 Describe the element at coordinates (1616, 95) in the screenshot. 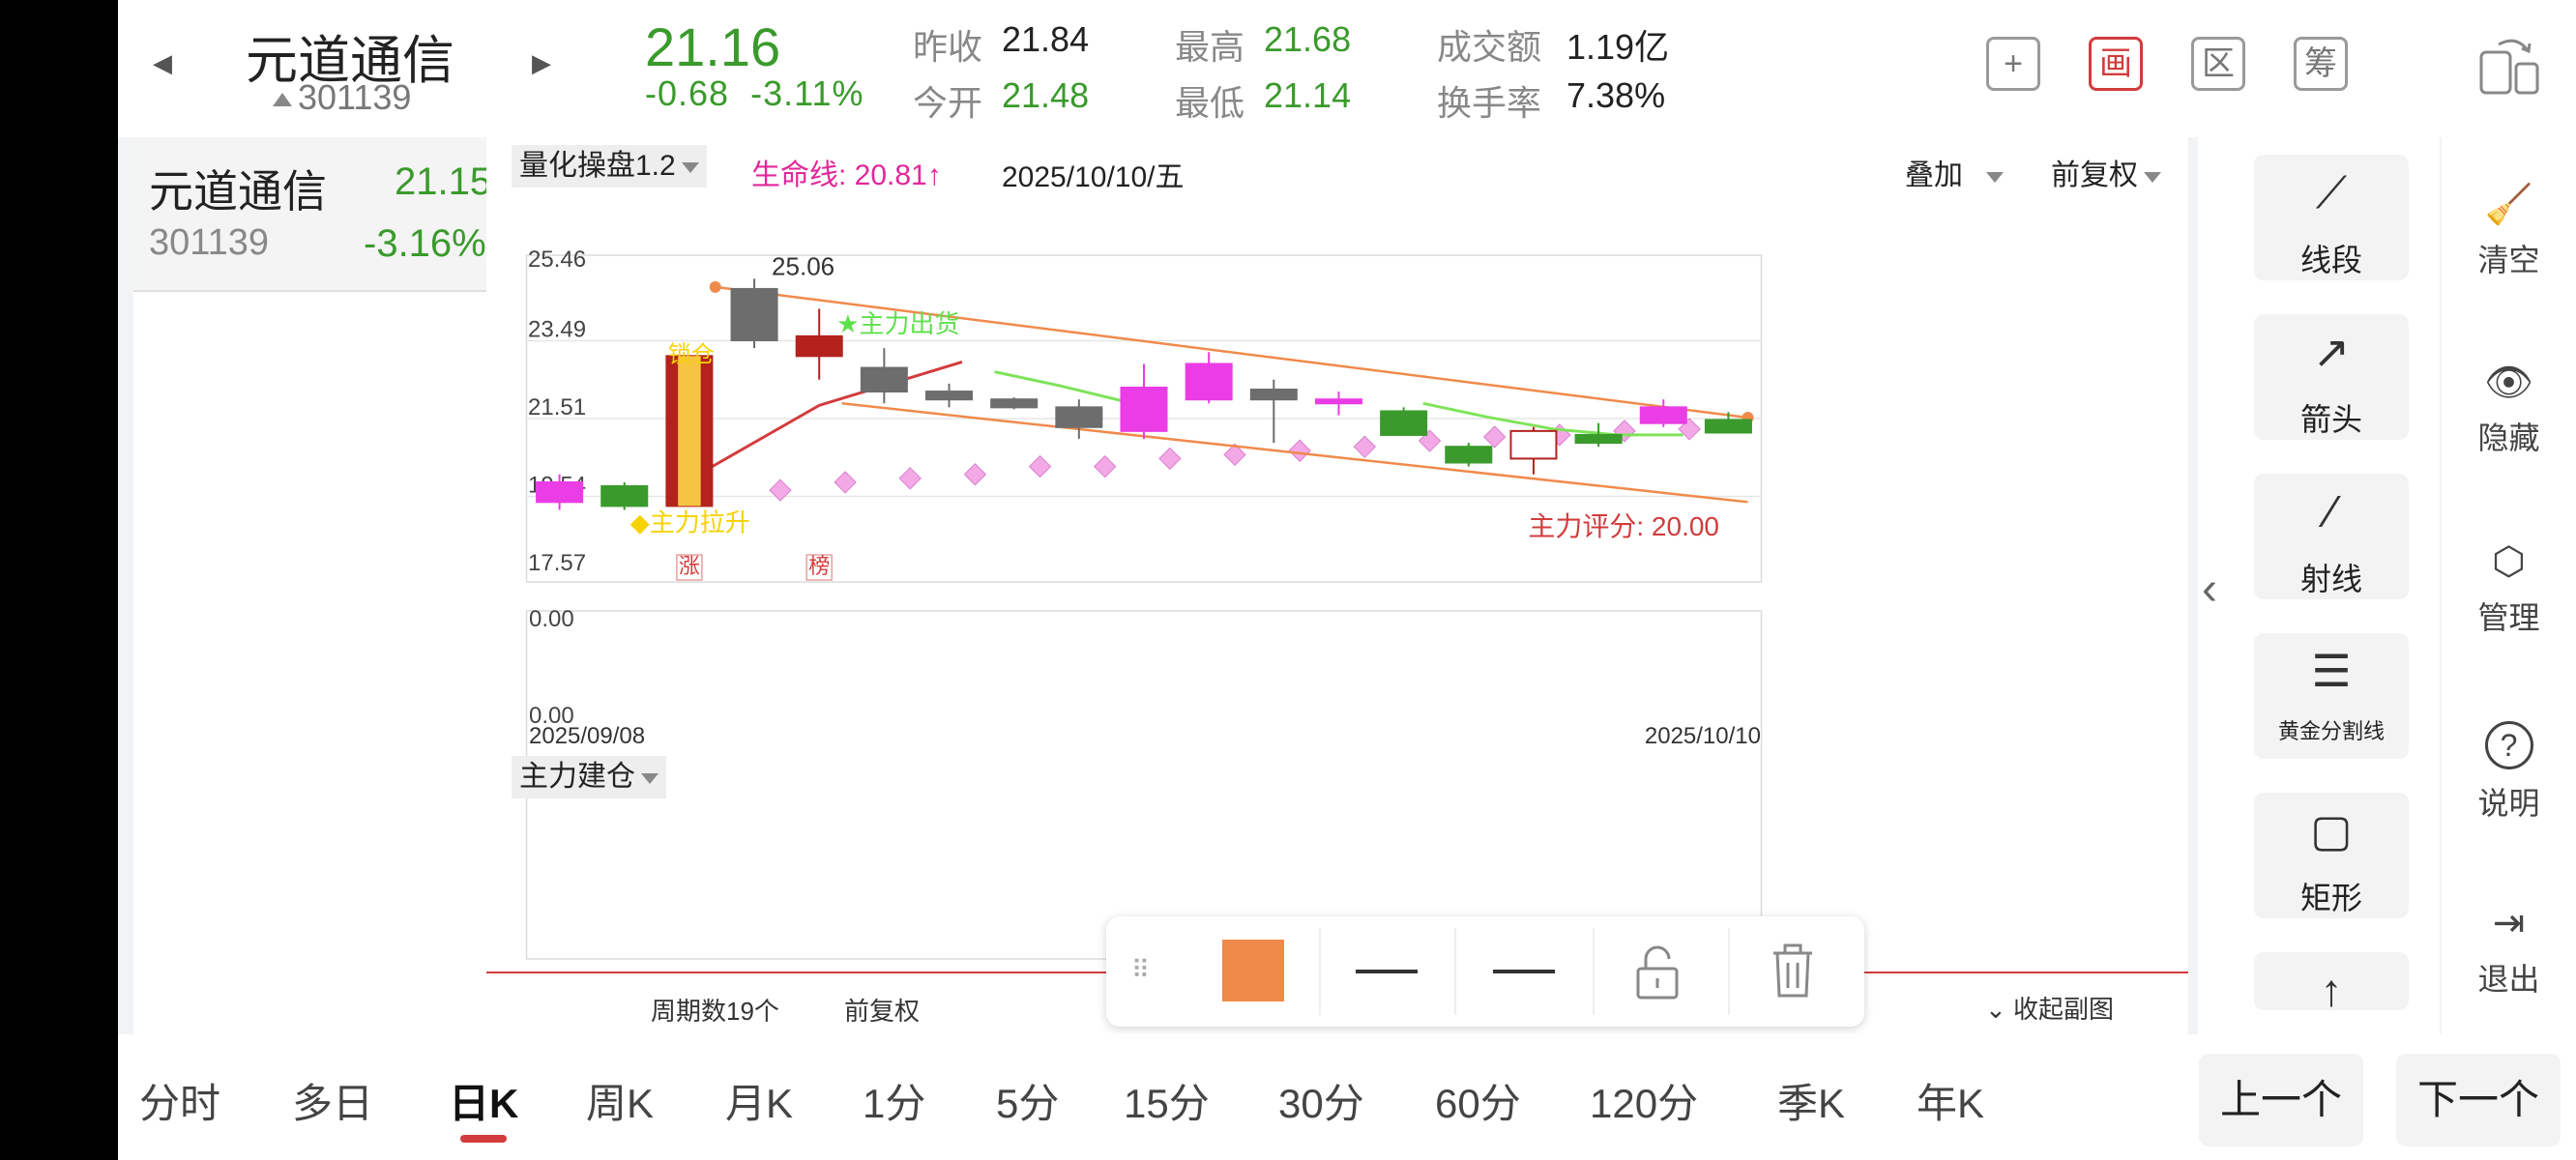

I see `turnover-rate-value: 7.38%` at that location.